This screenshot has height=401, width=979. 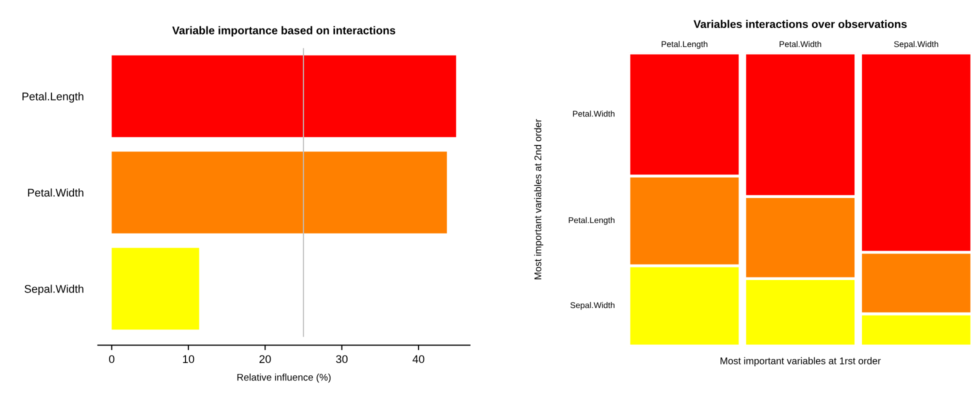 What do you see at coordinates (111, 359) in the screenshot?
I see `x-tick-label: 0` at bounding box center [111, 359].